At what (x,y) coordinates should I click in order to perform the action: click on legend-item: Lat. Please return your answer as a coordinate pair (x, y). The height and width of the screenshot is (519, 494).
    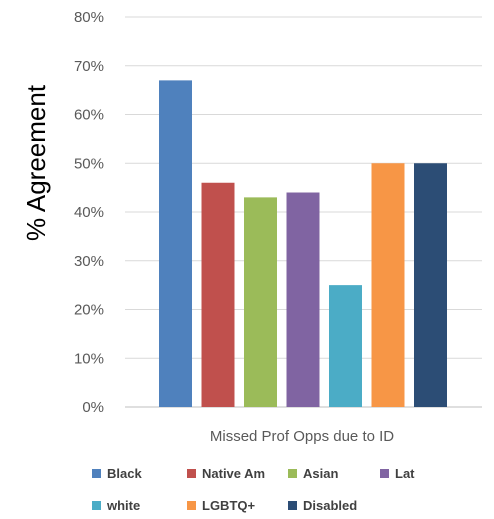
    Looking at the image, I should click on (397, 473).